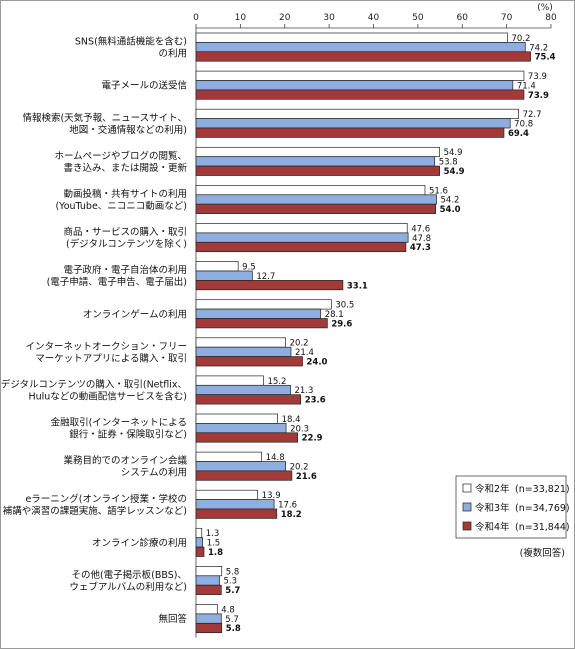 The height and width of the screenshot is (649, 575). Describe the element at coordinates (107, 396) in the screenshot. I see `category-label: Huluなどの動画配信サービスを含む)` at that location.